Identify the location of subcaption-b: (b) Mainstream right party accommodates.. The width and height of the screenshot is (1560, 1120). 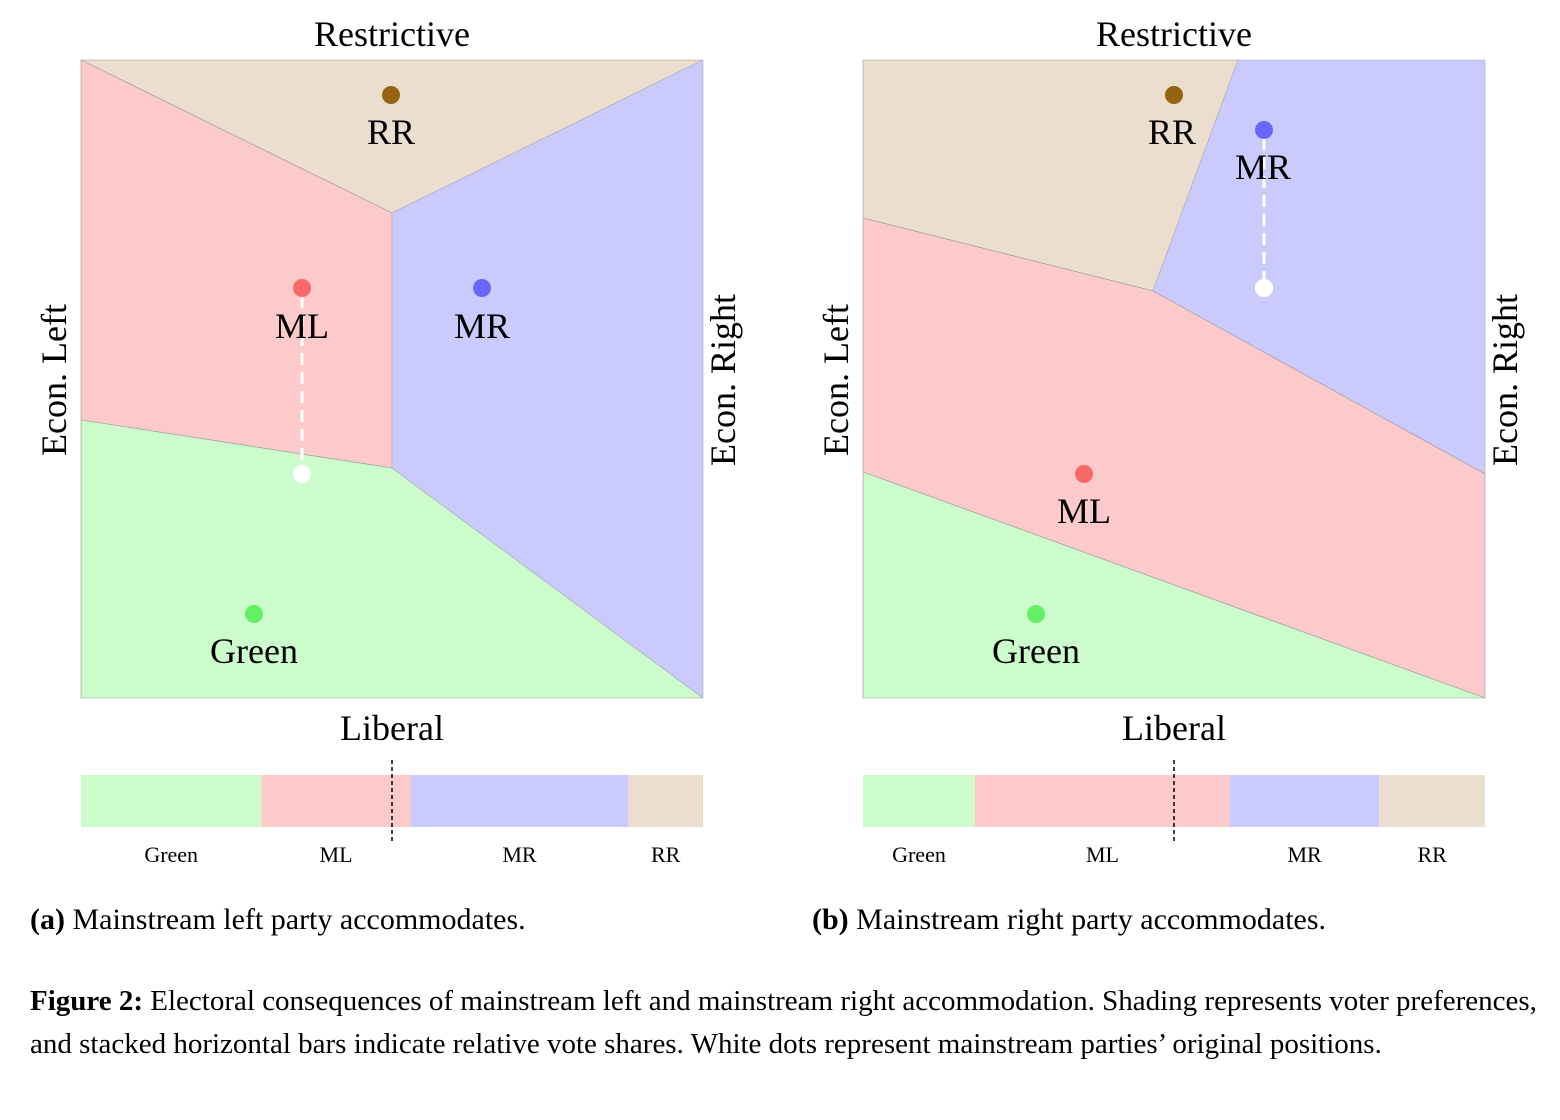
(1069, 920).